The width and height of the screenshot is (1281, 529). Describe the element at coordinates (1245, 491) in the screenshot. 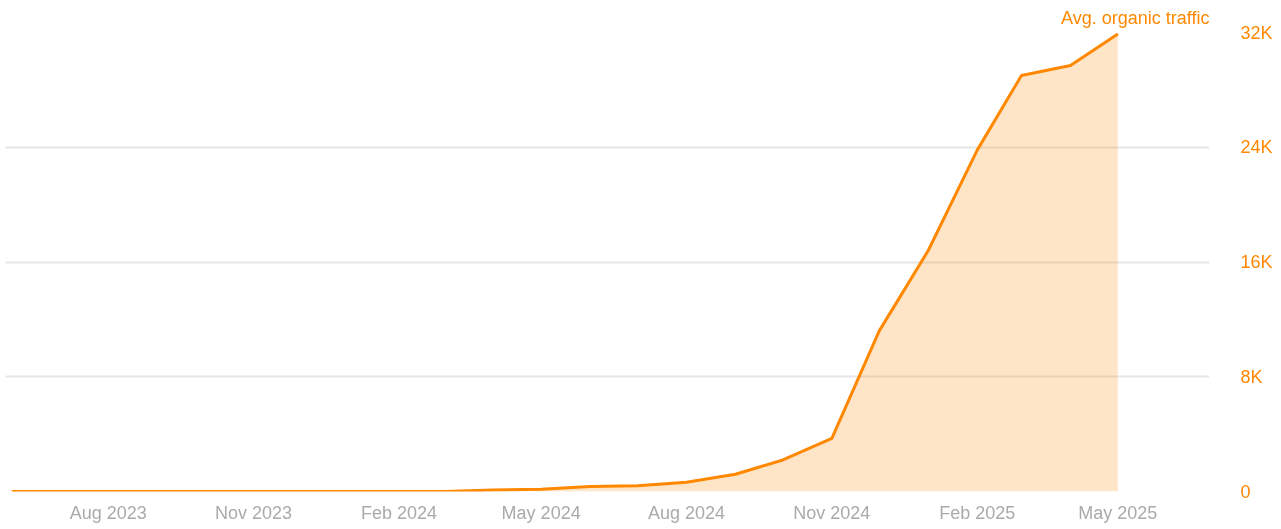

I see `y-tick-label: 0` at that location.